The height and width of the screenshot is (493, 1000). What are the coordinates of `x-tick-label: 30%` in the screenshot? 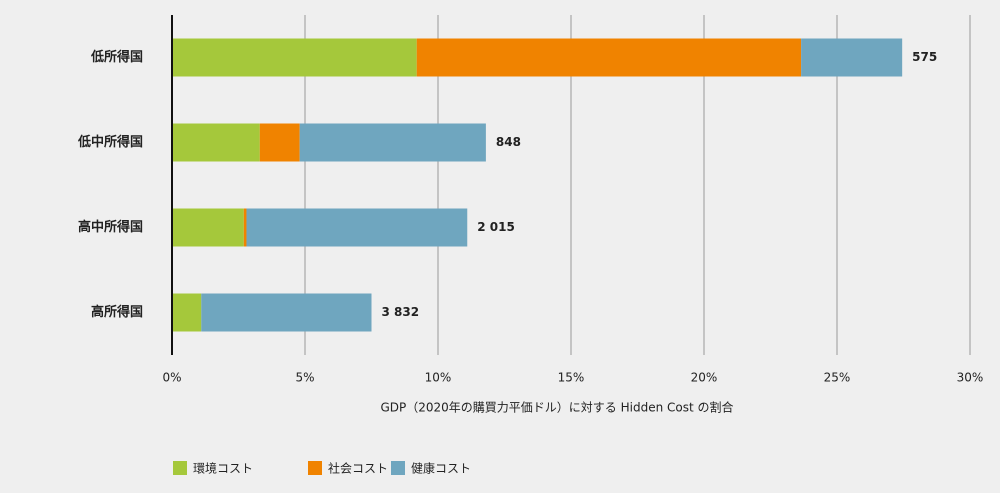 It's located at (970, 378).